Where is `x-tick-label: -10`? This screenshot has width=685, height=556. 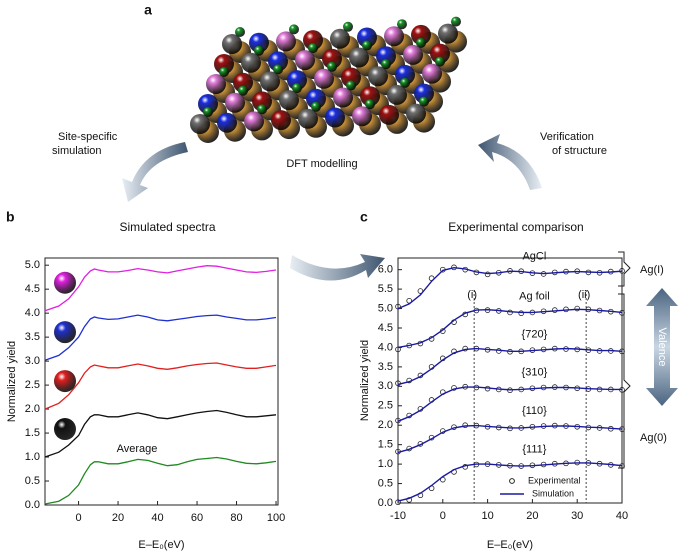 x-tick-label: -10 is located at coordinates (398, 516).